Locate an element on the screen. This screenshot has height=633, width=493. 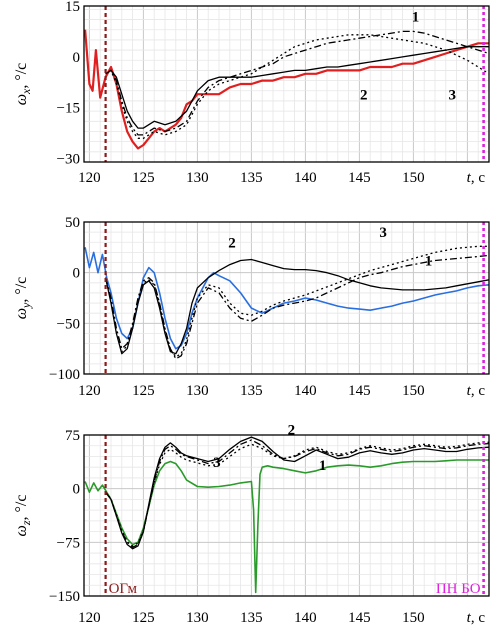
series-line-telemetry is located at coordinates (286, 298).